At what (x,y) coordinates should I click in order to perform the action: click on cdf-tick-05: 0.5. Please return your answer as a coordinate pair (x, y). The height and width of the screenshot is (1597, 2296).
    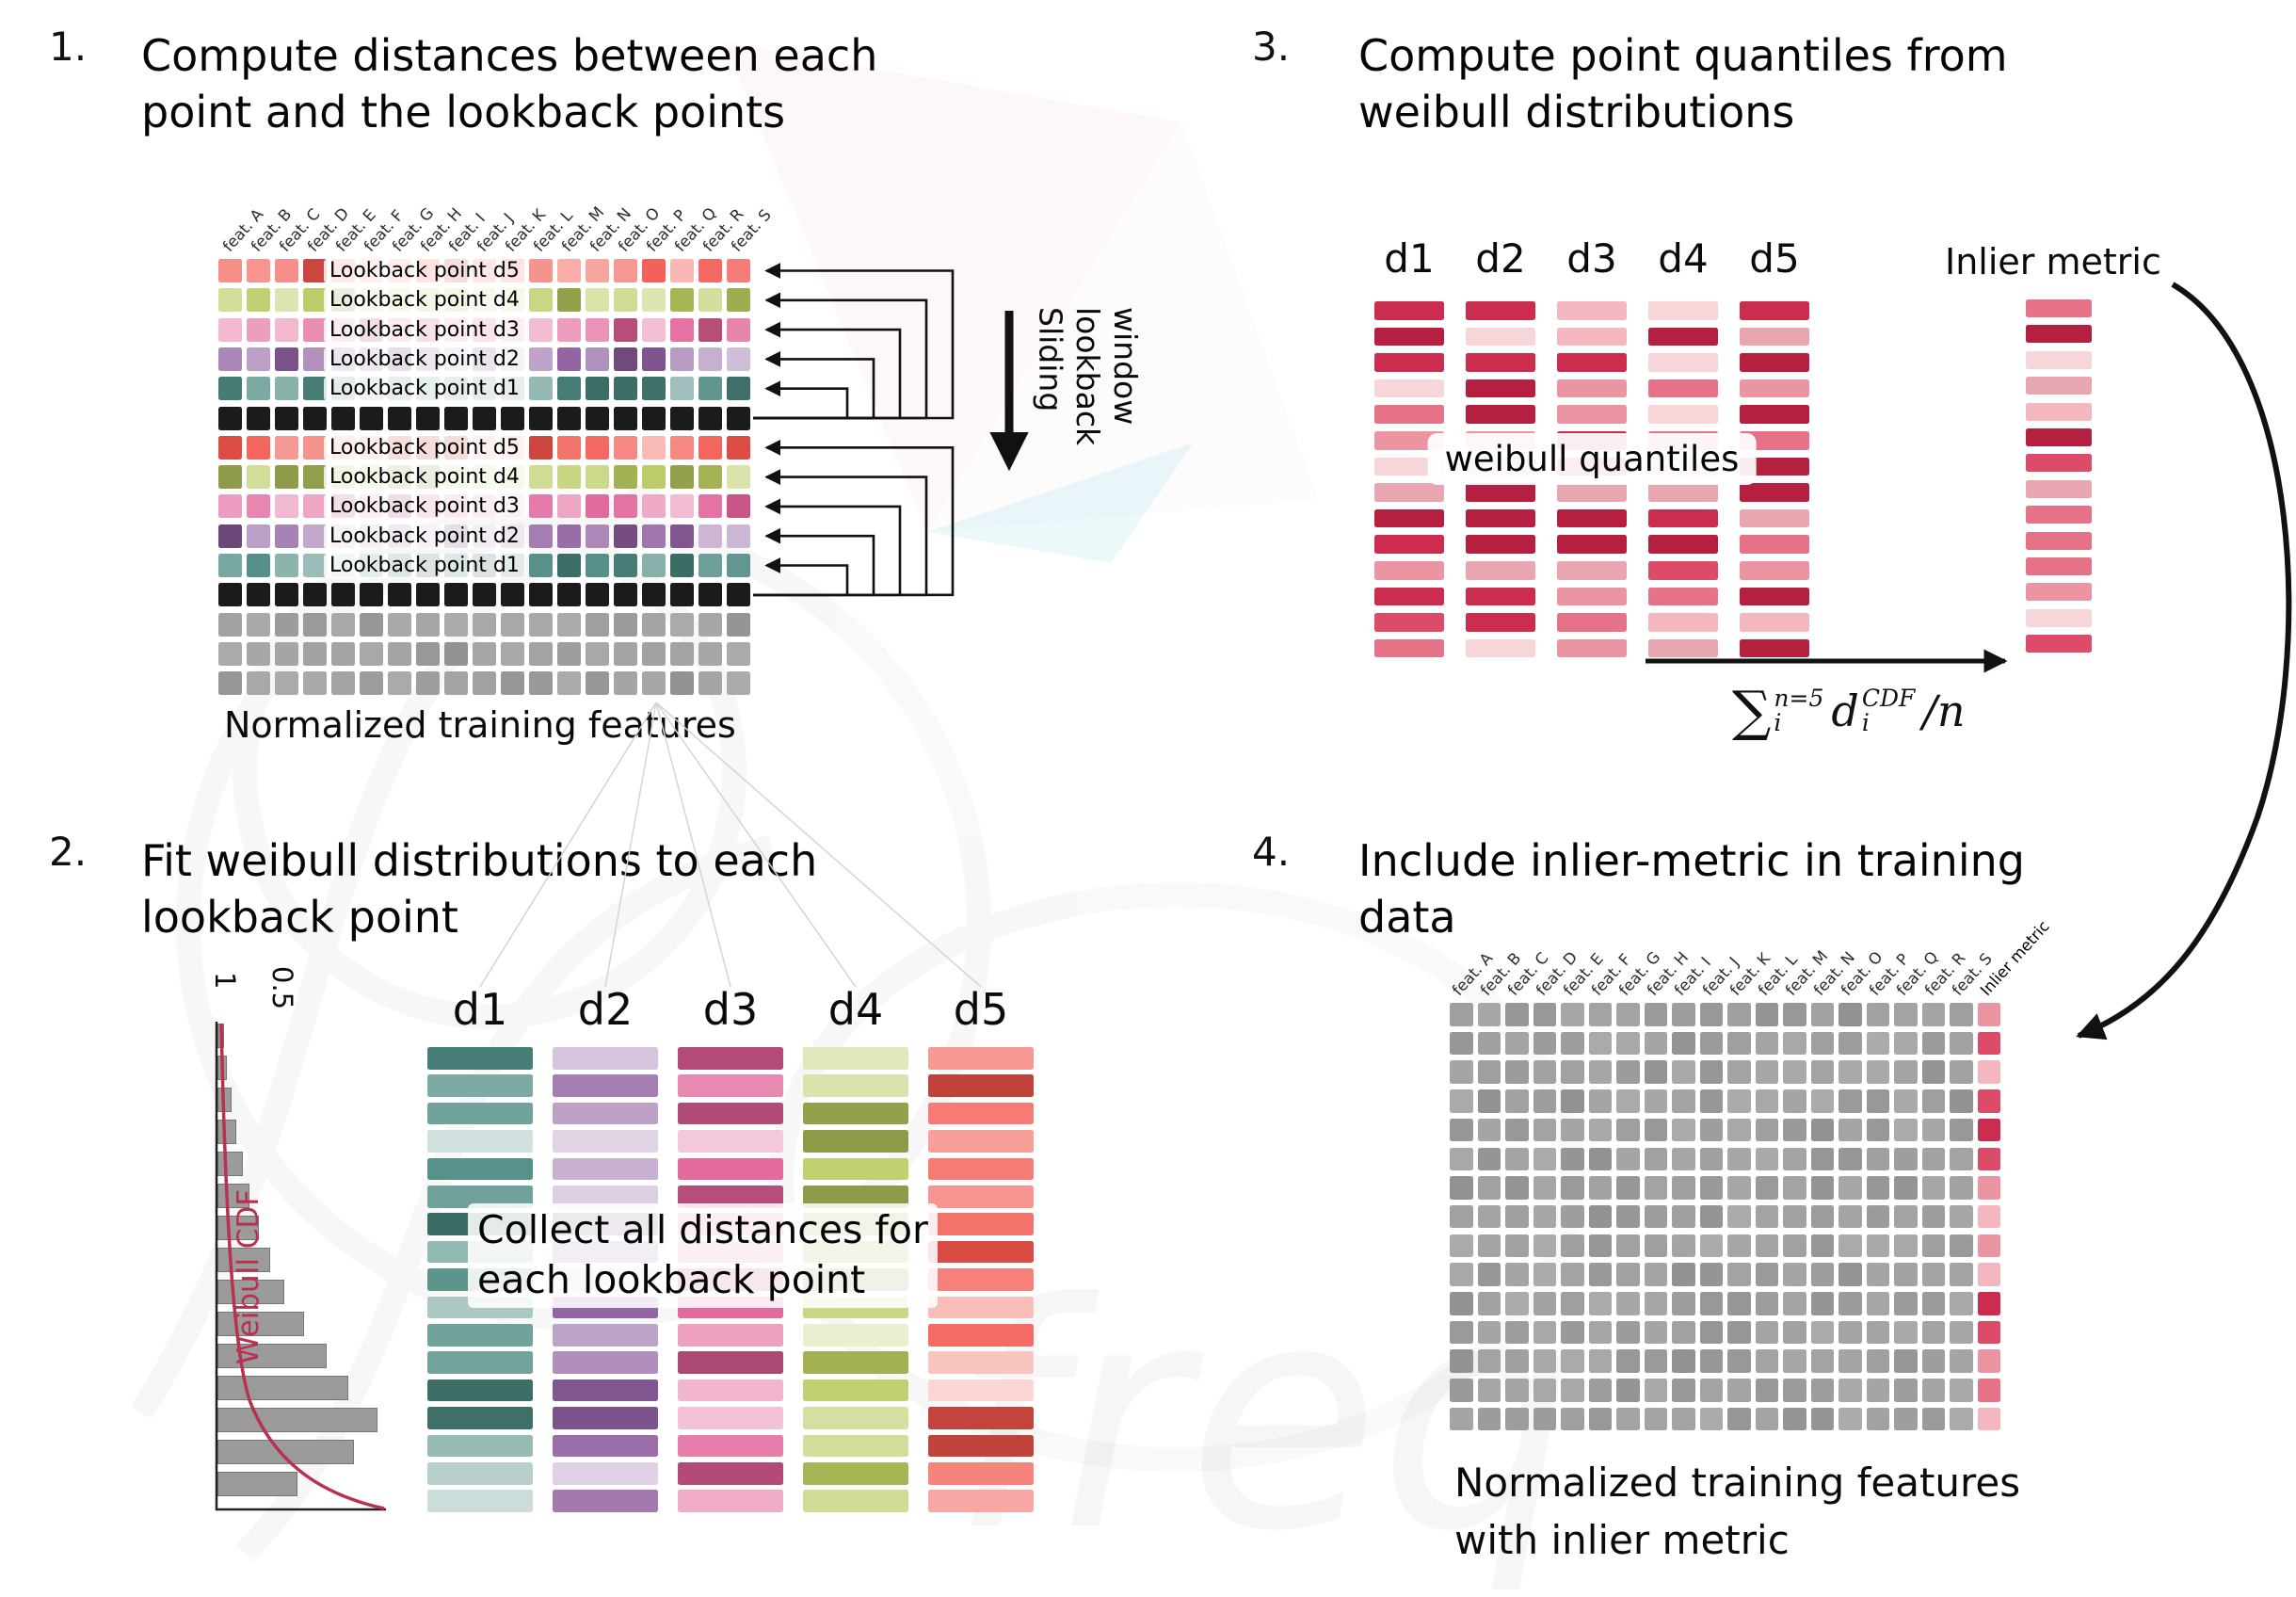
    Looking at the image, I should click on (282, 988).